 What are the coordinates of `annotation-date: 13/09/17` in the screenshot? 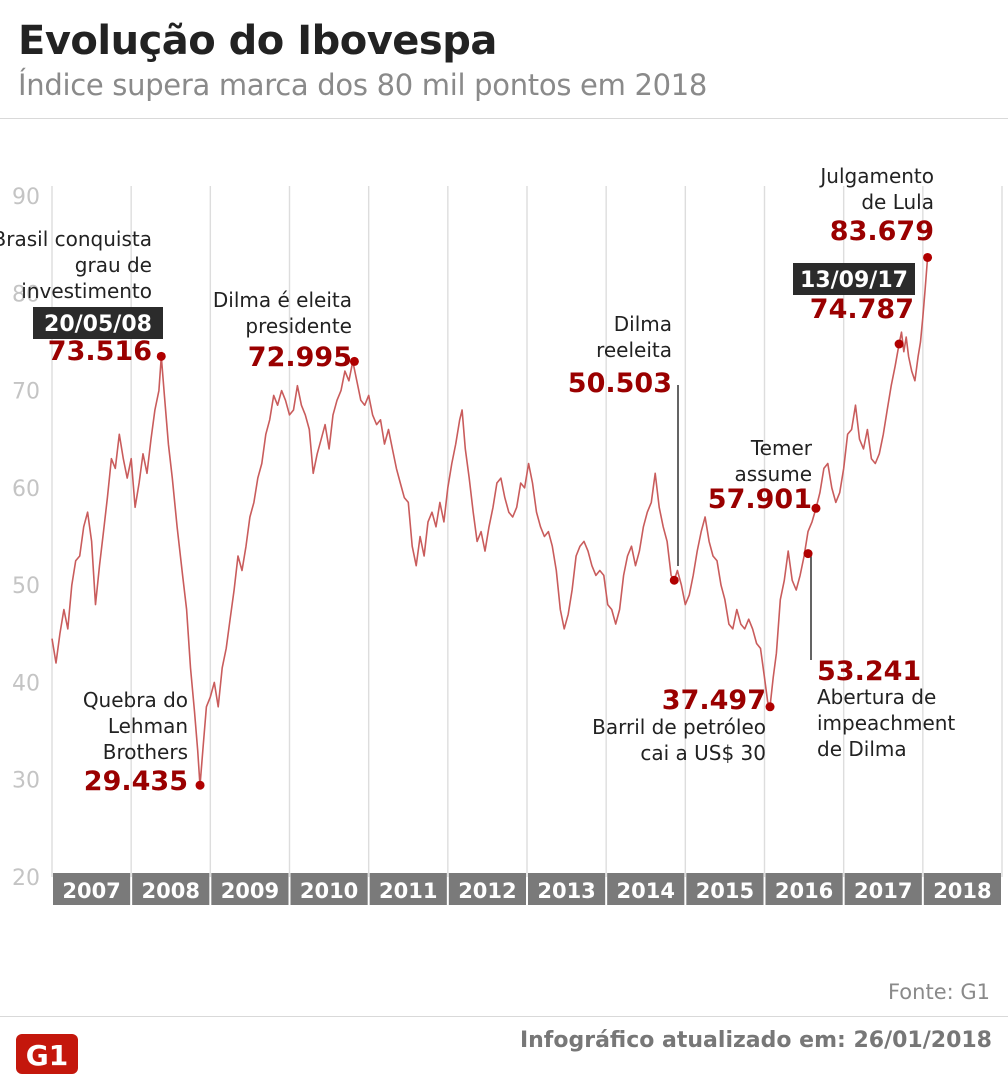 It's located at (854, 280).